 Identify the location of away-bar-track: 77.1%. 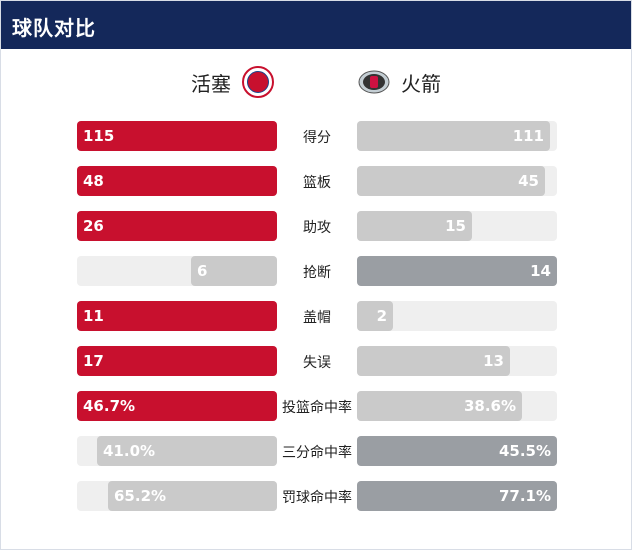
(457, 496).